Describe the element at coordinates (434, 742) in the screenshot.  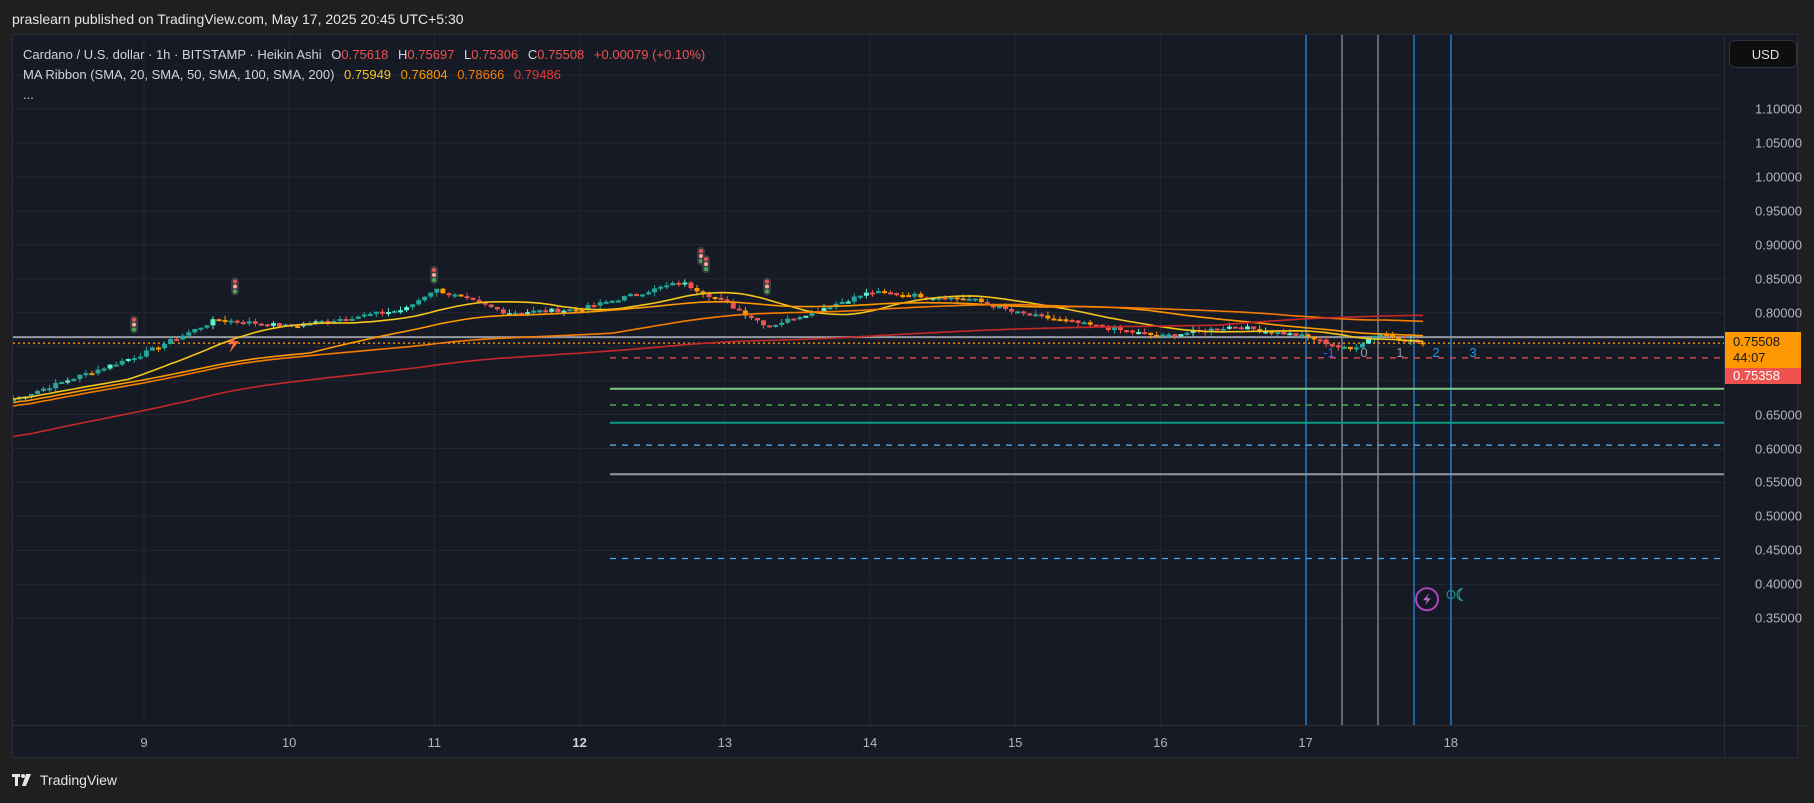
I see `time-axis-label: 11` at that location.